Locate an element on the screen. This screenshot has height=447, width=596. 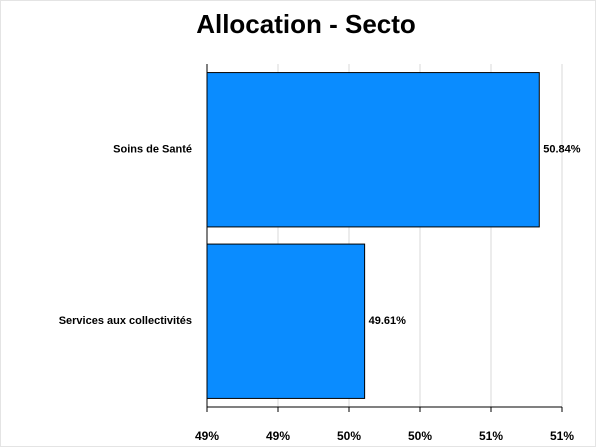
category-label: Services aux collectivités is located at coordinates (125, 321).